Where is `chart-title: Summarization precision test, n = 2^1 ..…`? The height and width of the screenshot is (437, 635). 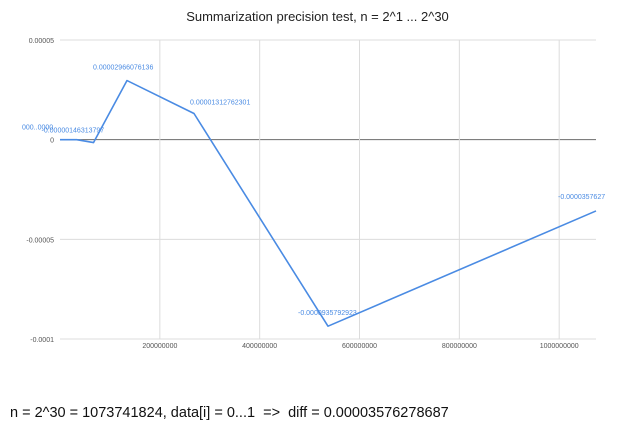 chart-title: Summarization precision test, n = 2^1 ..… is located at coordinates (317, 16).